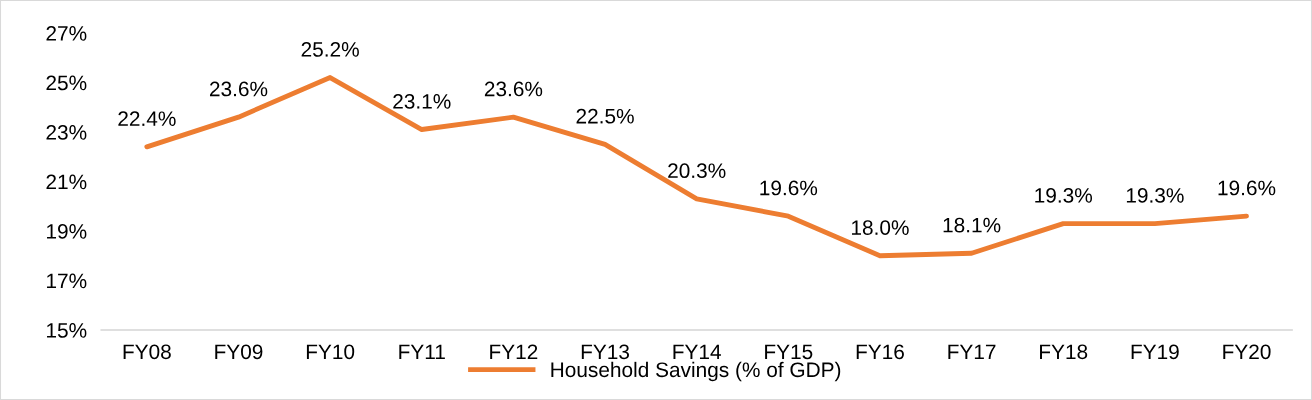 The height and width of the screenshot is (400, 1312). I want to click on data-label: 18.1%, so click(972, 225).